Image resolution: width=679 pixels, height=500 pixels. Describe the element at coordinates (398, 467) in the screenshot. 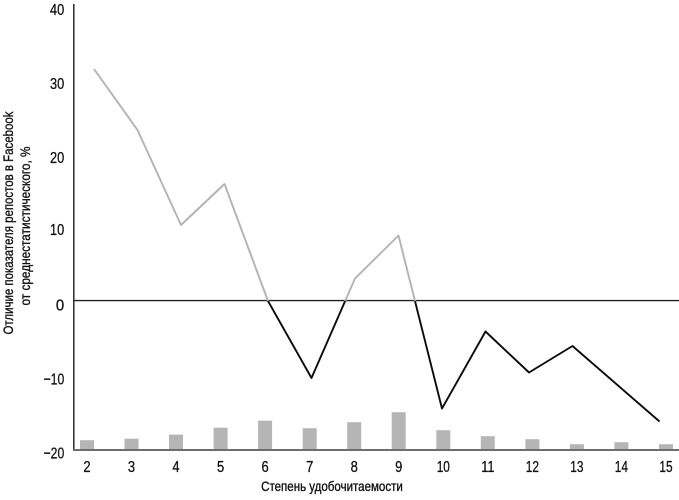

I see `svg-text: 9` at that location.